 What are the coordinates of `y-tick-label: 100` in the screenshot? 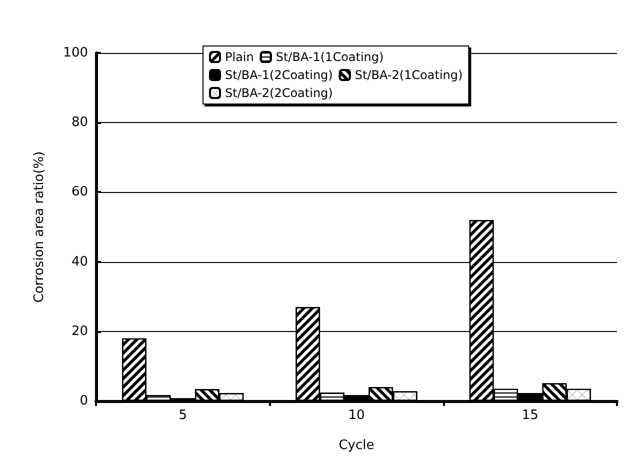 It's located at (75, 53).